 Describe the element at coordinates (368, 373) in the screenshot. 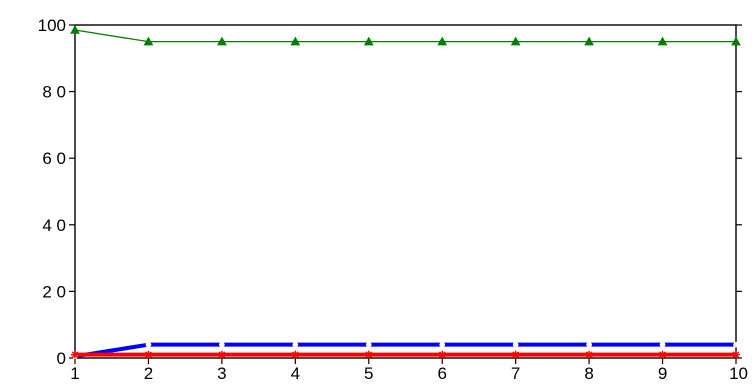

I see `x-tick-label: 5` at that location.